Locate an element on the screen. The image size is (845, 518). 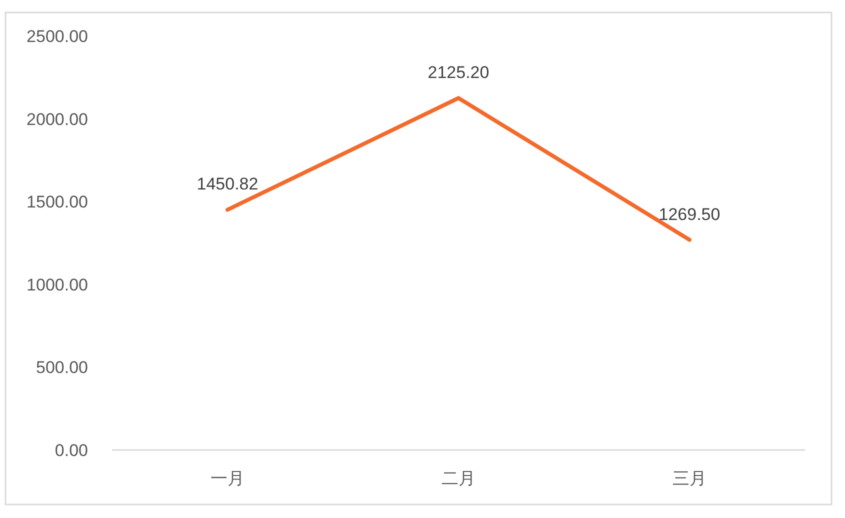
text: 1269.50 is located at coordinates (689, 214).